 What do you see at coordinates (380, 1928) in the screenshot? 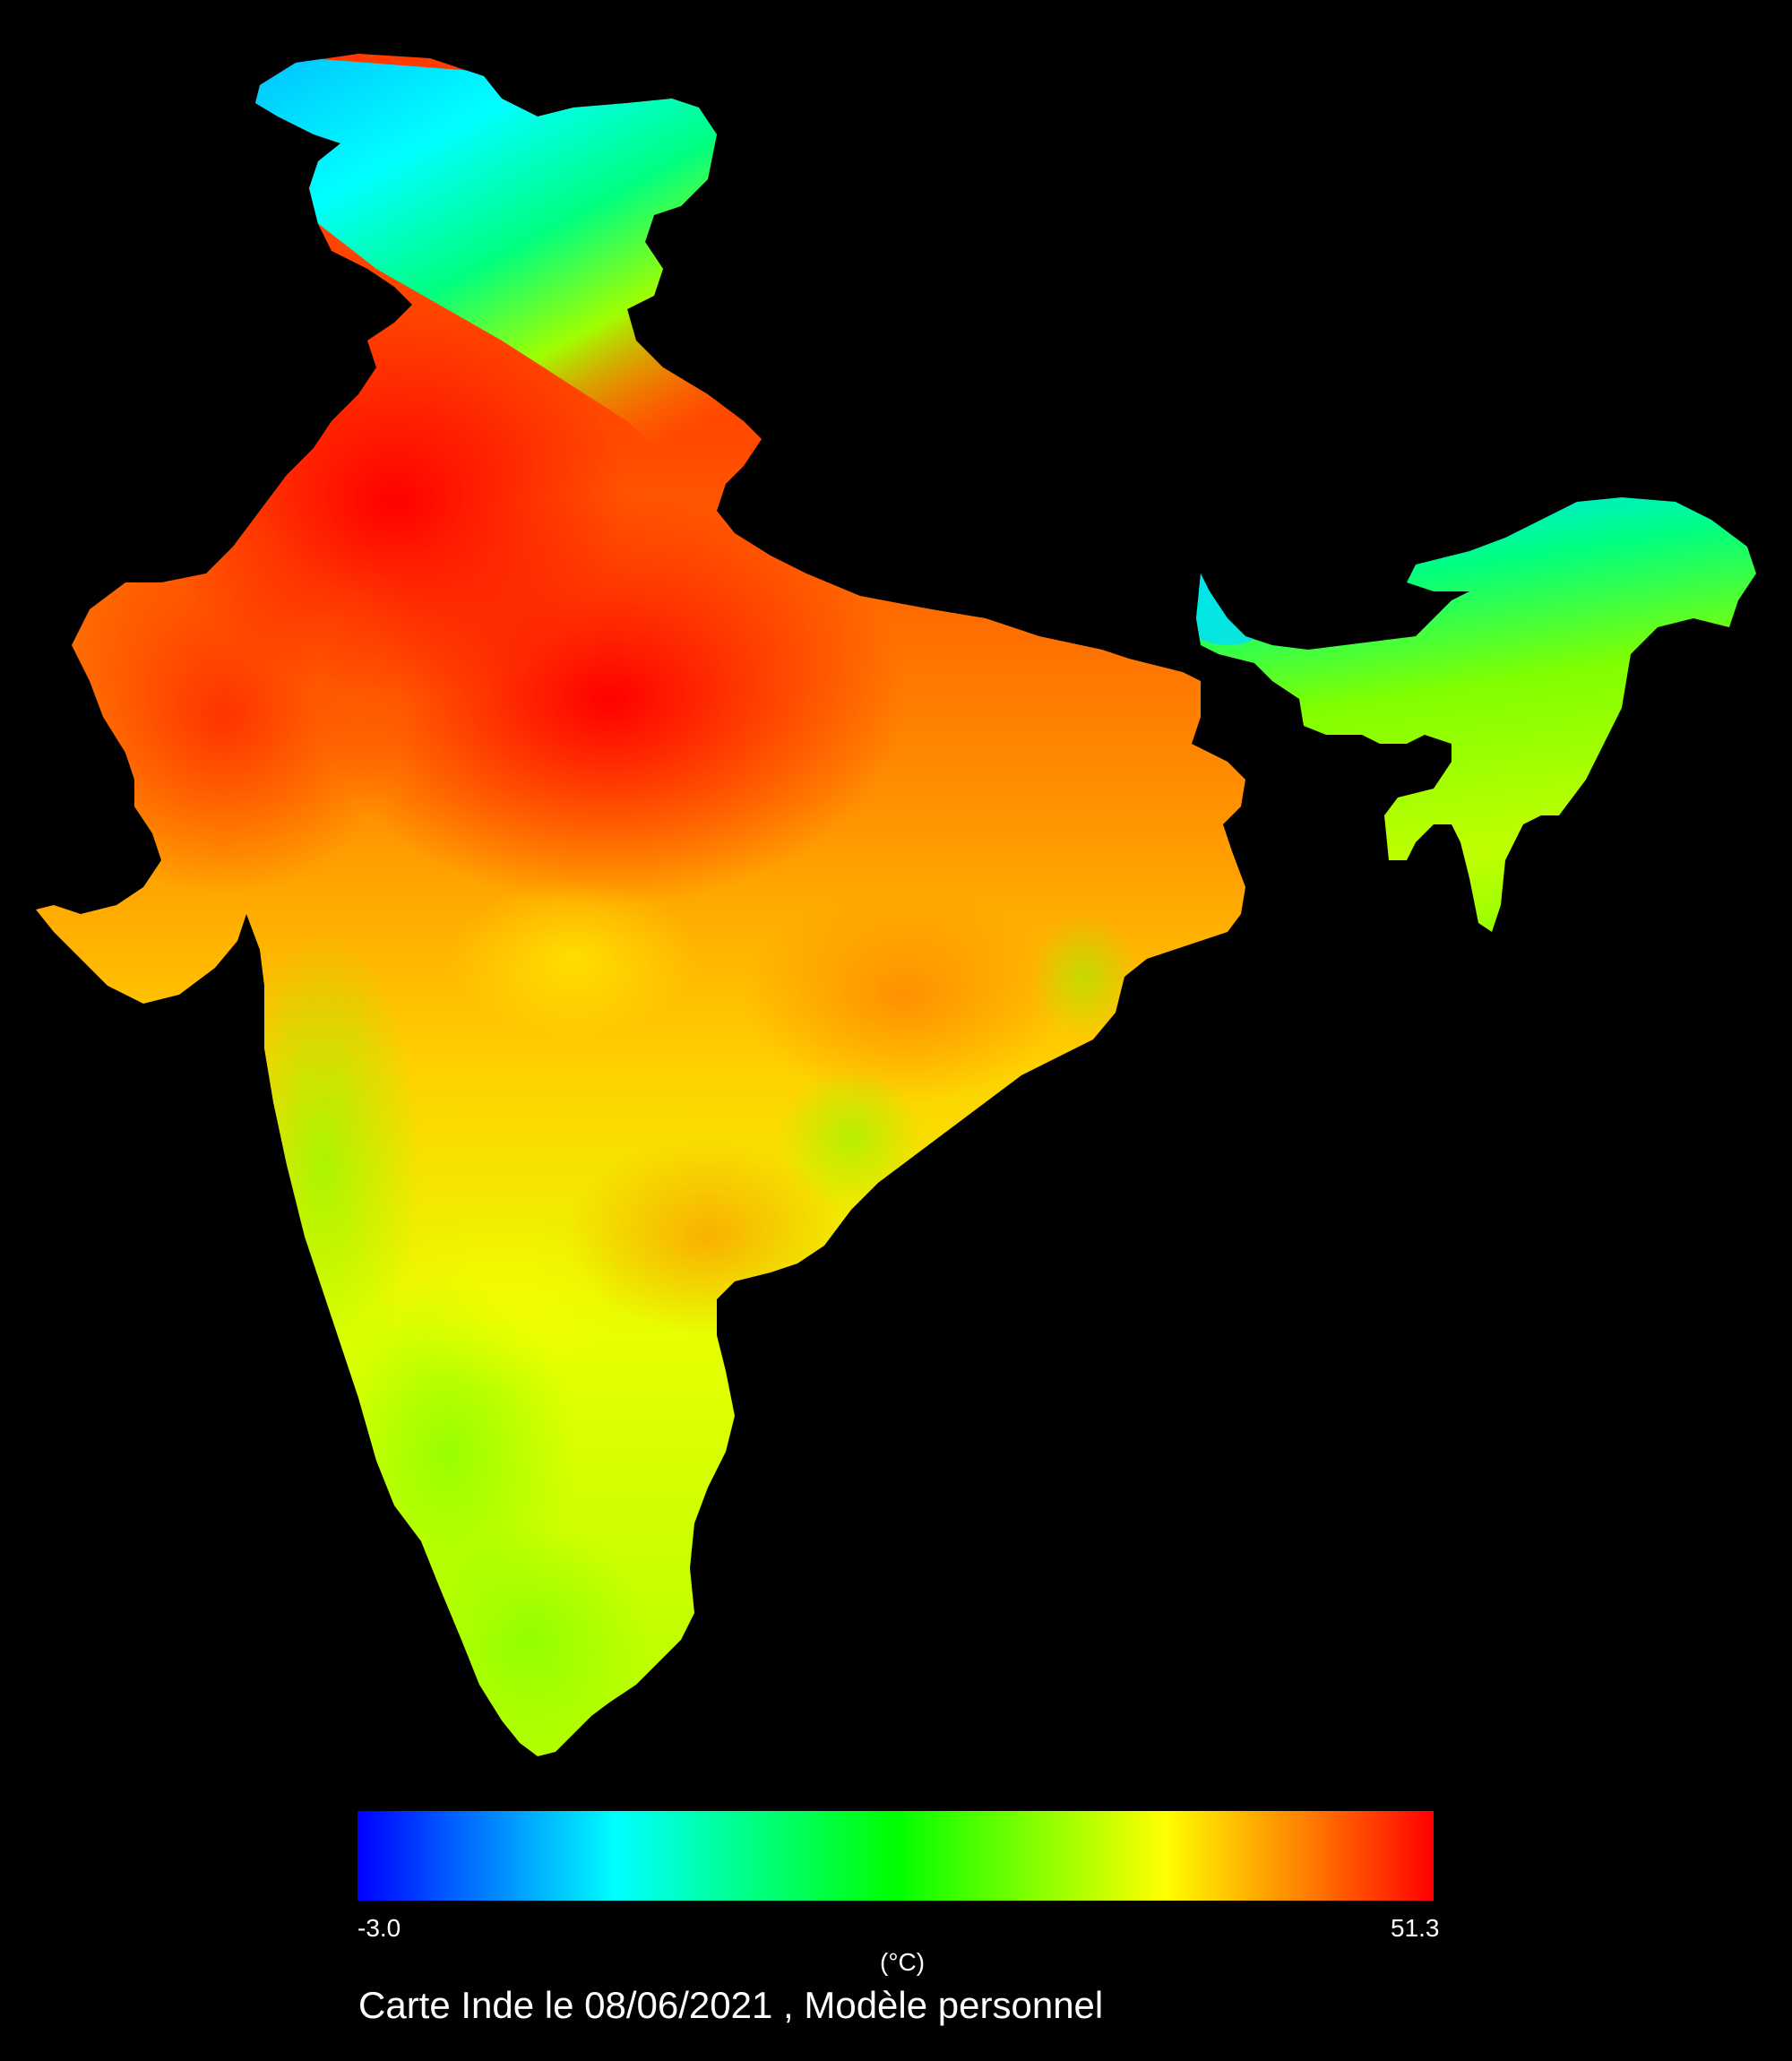
I see `colorbar-min-label: -3.0` at bounding box center [380, 1928].